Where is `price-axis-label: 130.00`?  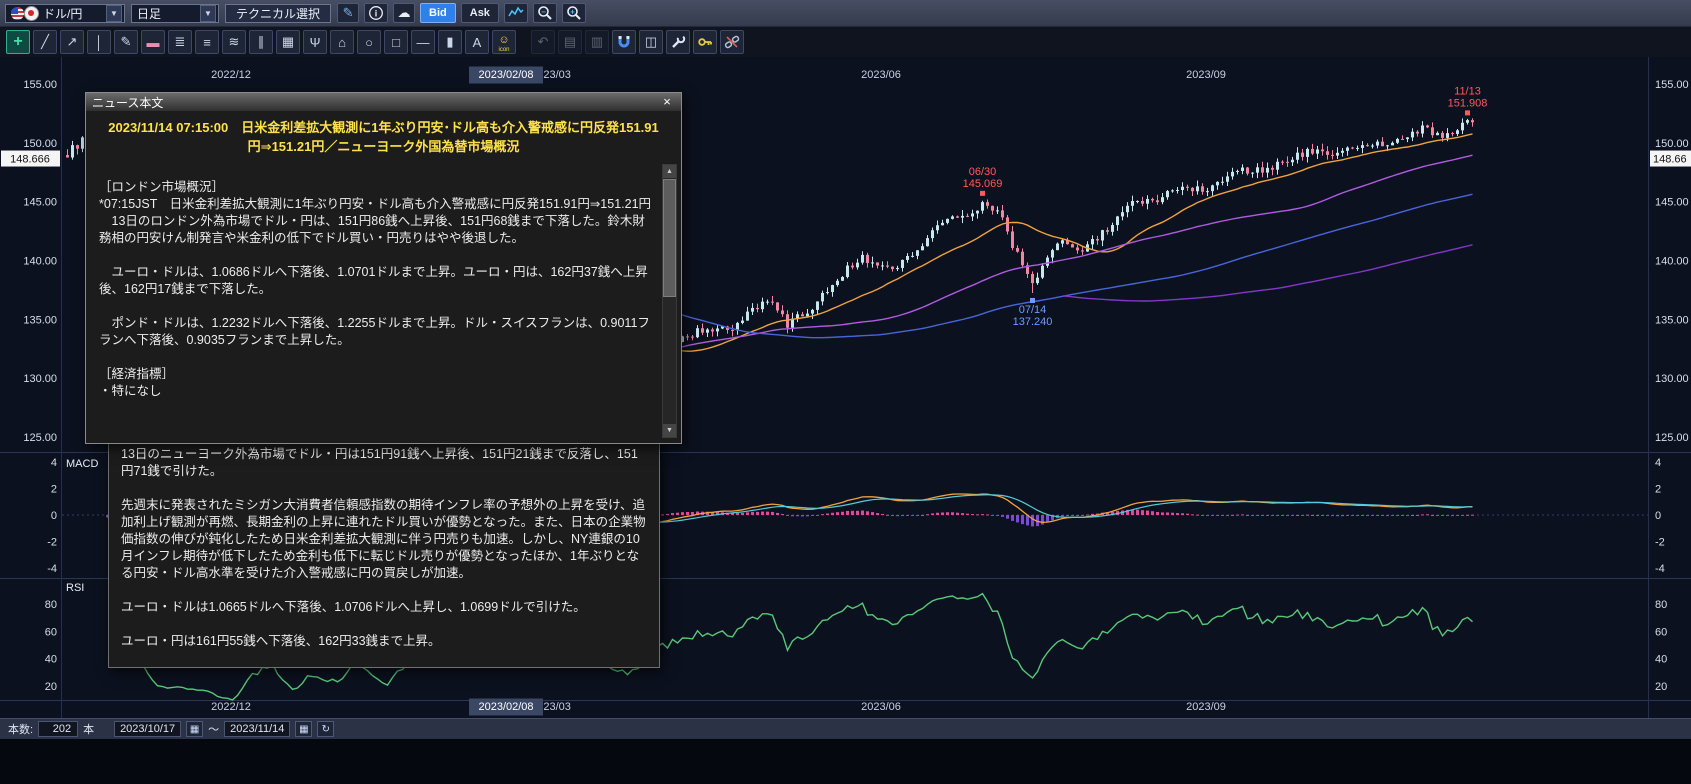 price-axis-label: 130.00 is located at coordinates (40, 379).